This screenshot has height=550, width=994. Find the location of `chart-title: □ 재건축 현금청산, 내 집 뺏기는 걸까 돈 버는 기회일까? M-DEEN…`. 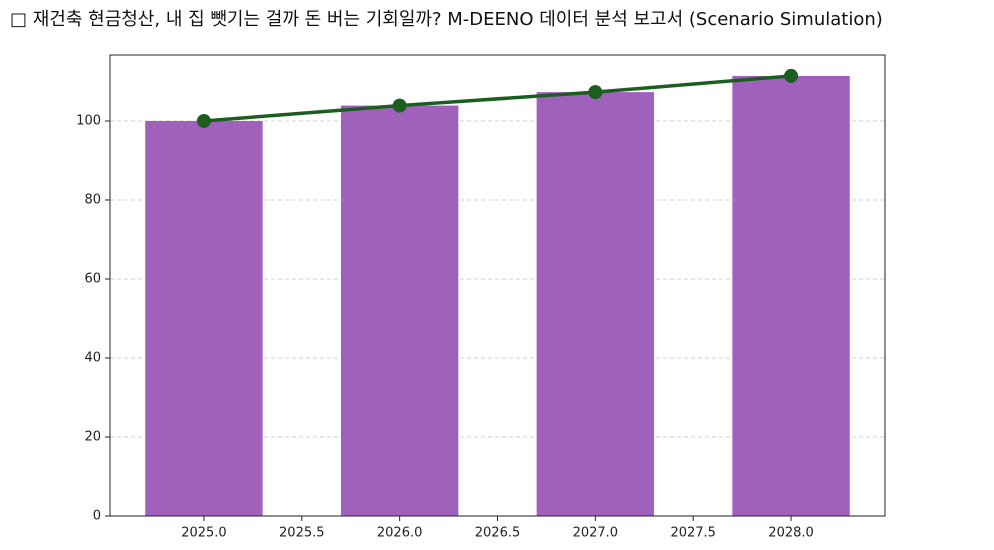

chart-title: □ 재건축 현금청산, 내 집 뺏기는 걸까 돈 버는 기회일까? M-DEEN… is located at coordinates (446, 19).